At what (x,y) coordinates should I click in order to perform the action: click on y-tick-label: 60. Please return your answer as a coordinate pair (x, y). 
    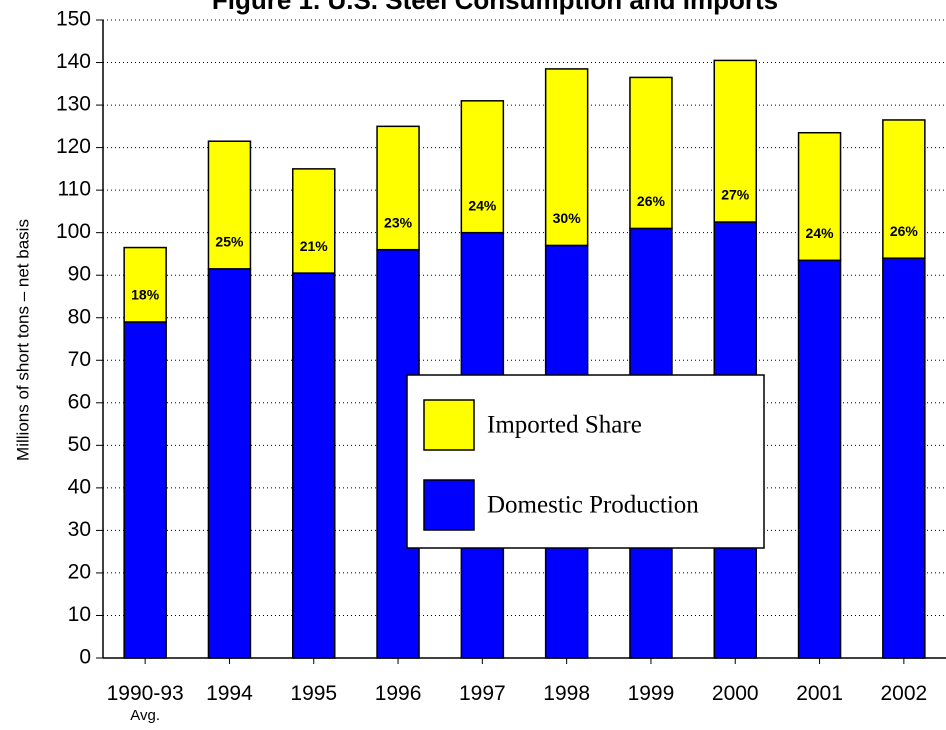
    Looking at the image, I should click on (79, 401).